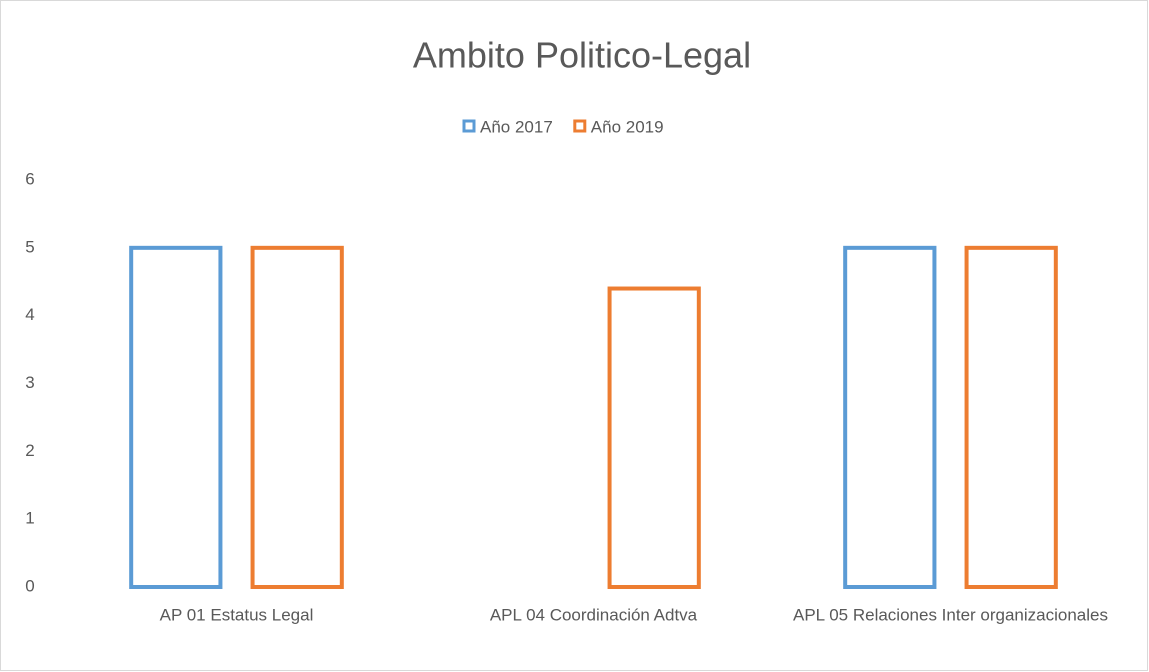  Describe the element at coordinates (516, 126) in the screenshot. I see `legend-label: Año 2017` at that location.